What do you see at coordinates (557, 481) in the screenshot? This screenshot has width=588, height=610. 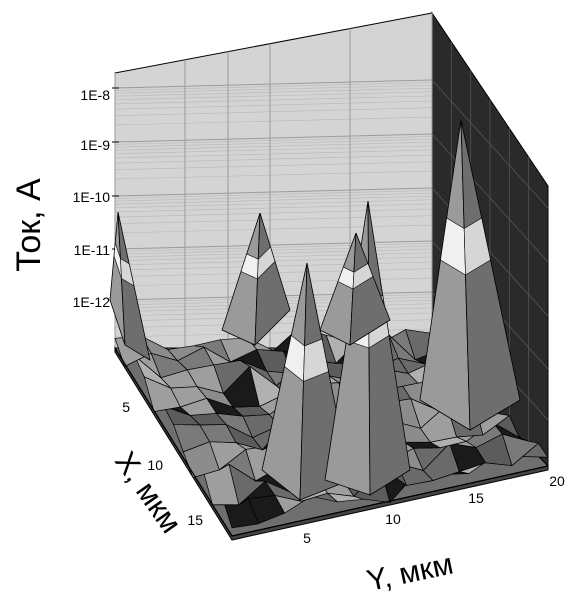 I see `y-tick-label: 20` at bounding box center [557, 481].